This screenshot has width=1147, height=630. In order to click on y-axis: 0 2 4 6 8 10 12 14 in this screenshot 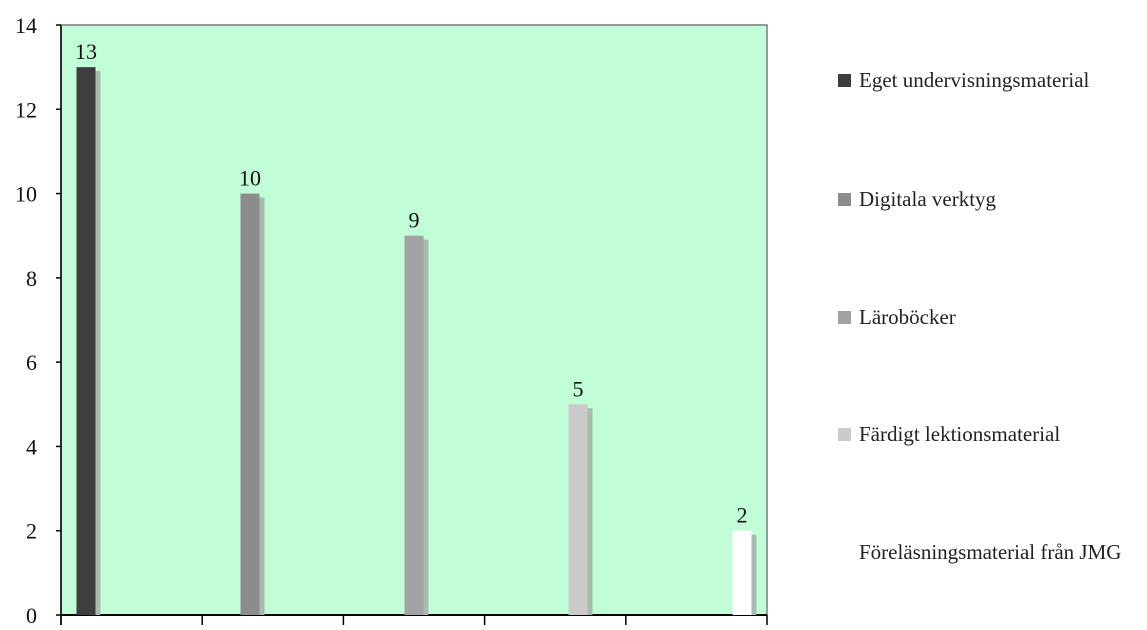, I will do `click(38, 320)`.